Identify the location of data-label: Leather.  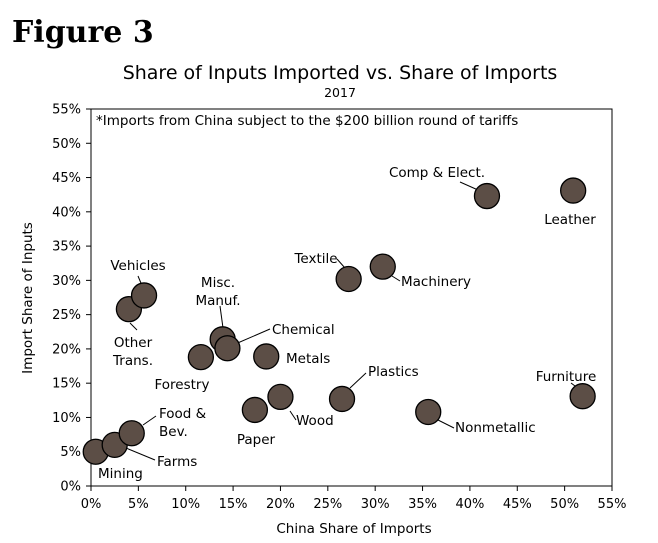
(570, 220).